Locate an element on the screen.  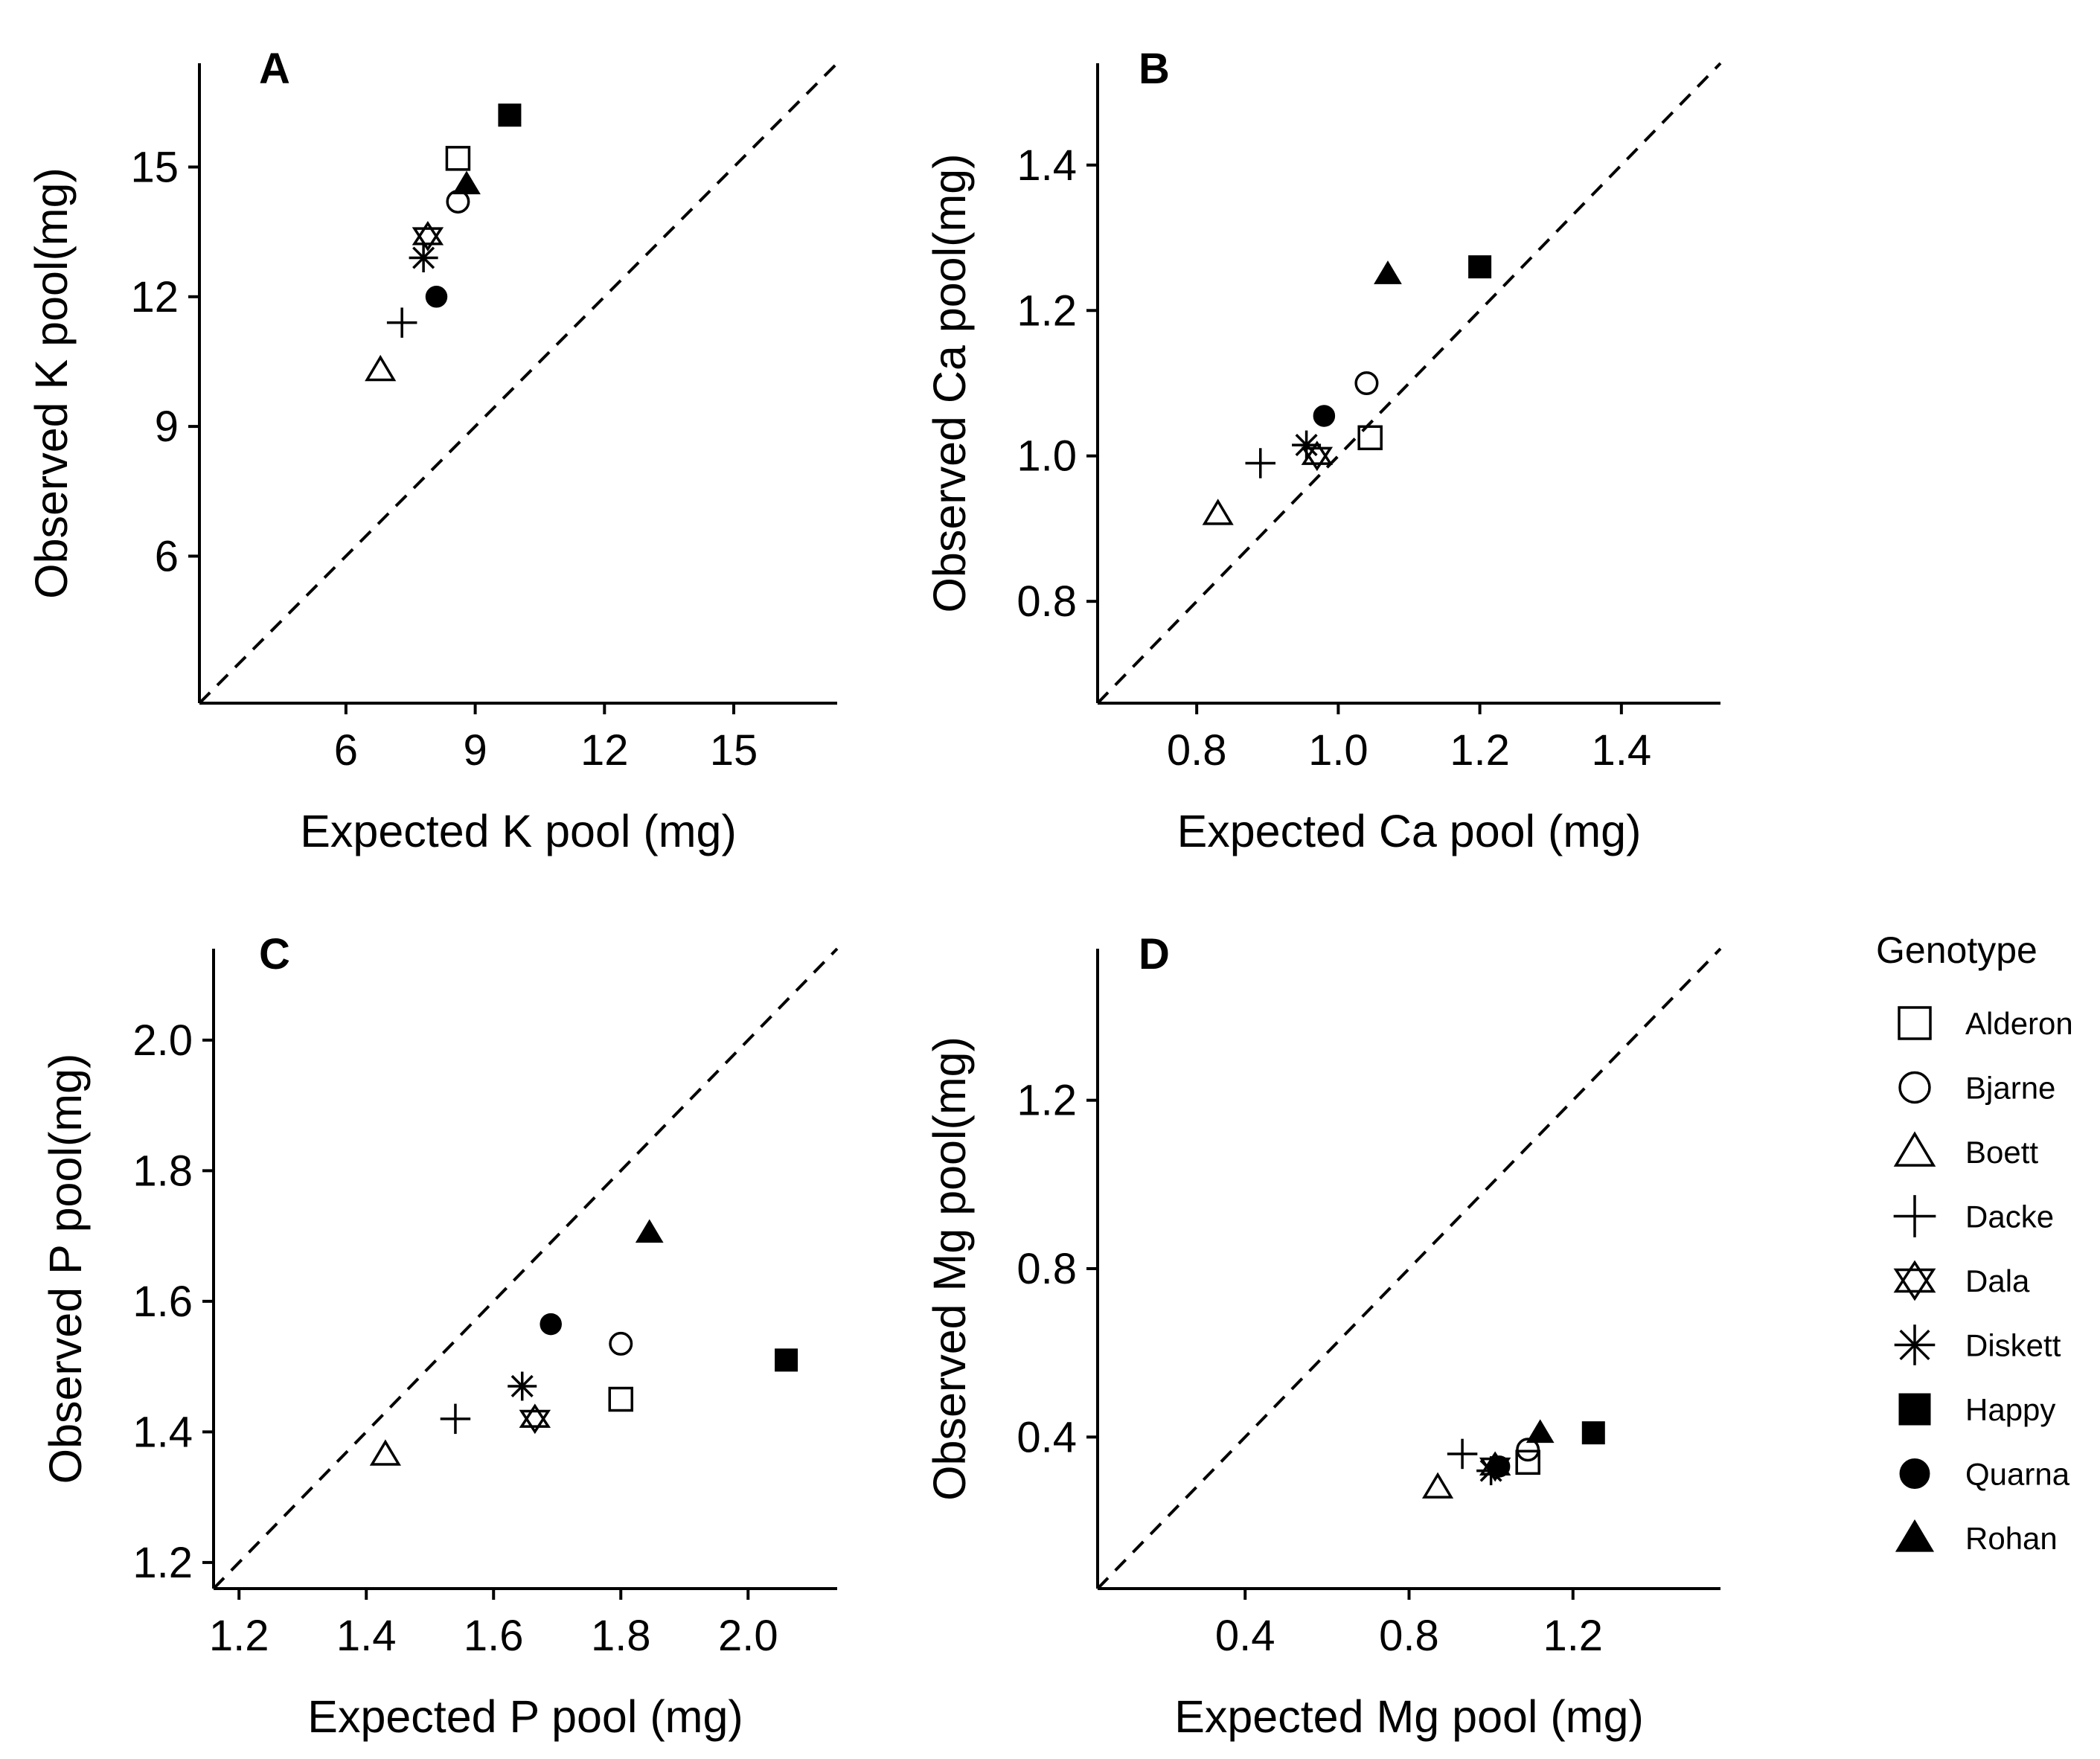
x-tick-label: 2.0 is located at coordinates (748, 1636).